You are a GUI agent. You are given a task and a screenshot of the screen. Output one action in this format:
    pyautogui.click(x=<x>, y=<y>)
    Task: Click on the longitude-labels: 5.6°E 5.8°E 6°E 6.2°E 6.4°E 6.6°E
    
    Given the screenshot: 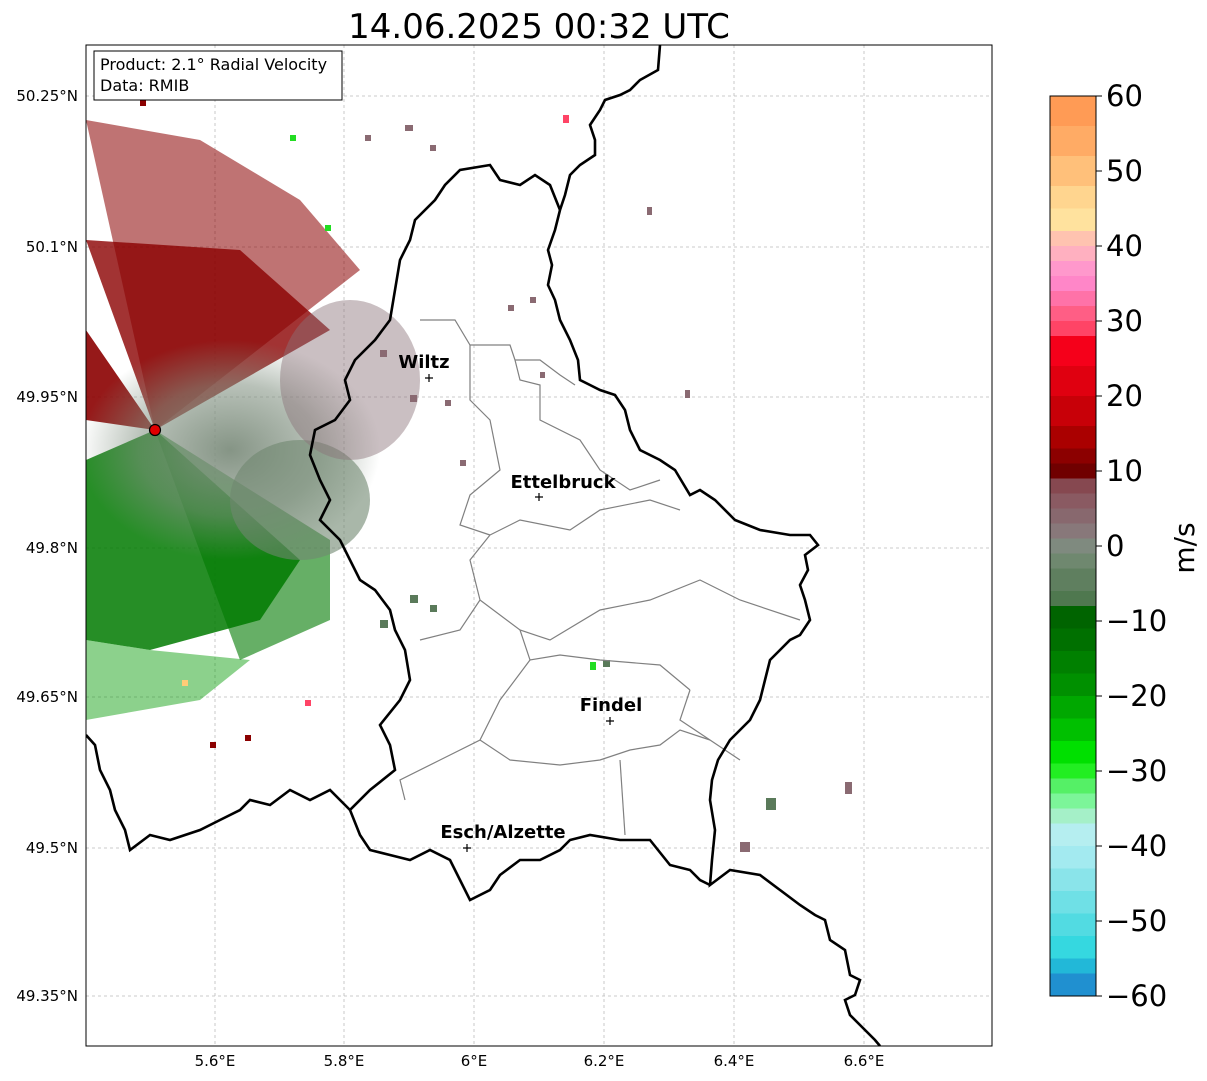 What is the action you would take?
    pyautogui.click(x=540, y=1061)
    